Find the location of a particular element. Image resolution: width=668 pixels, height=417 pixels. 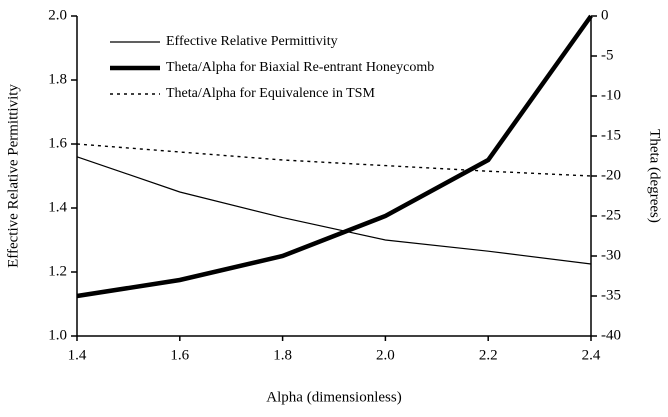

x-axis-title: Alpha (dimensionless) is located at coordinates (333, 397).